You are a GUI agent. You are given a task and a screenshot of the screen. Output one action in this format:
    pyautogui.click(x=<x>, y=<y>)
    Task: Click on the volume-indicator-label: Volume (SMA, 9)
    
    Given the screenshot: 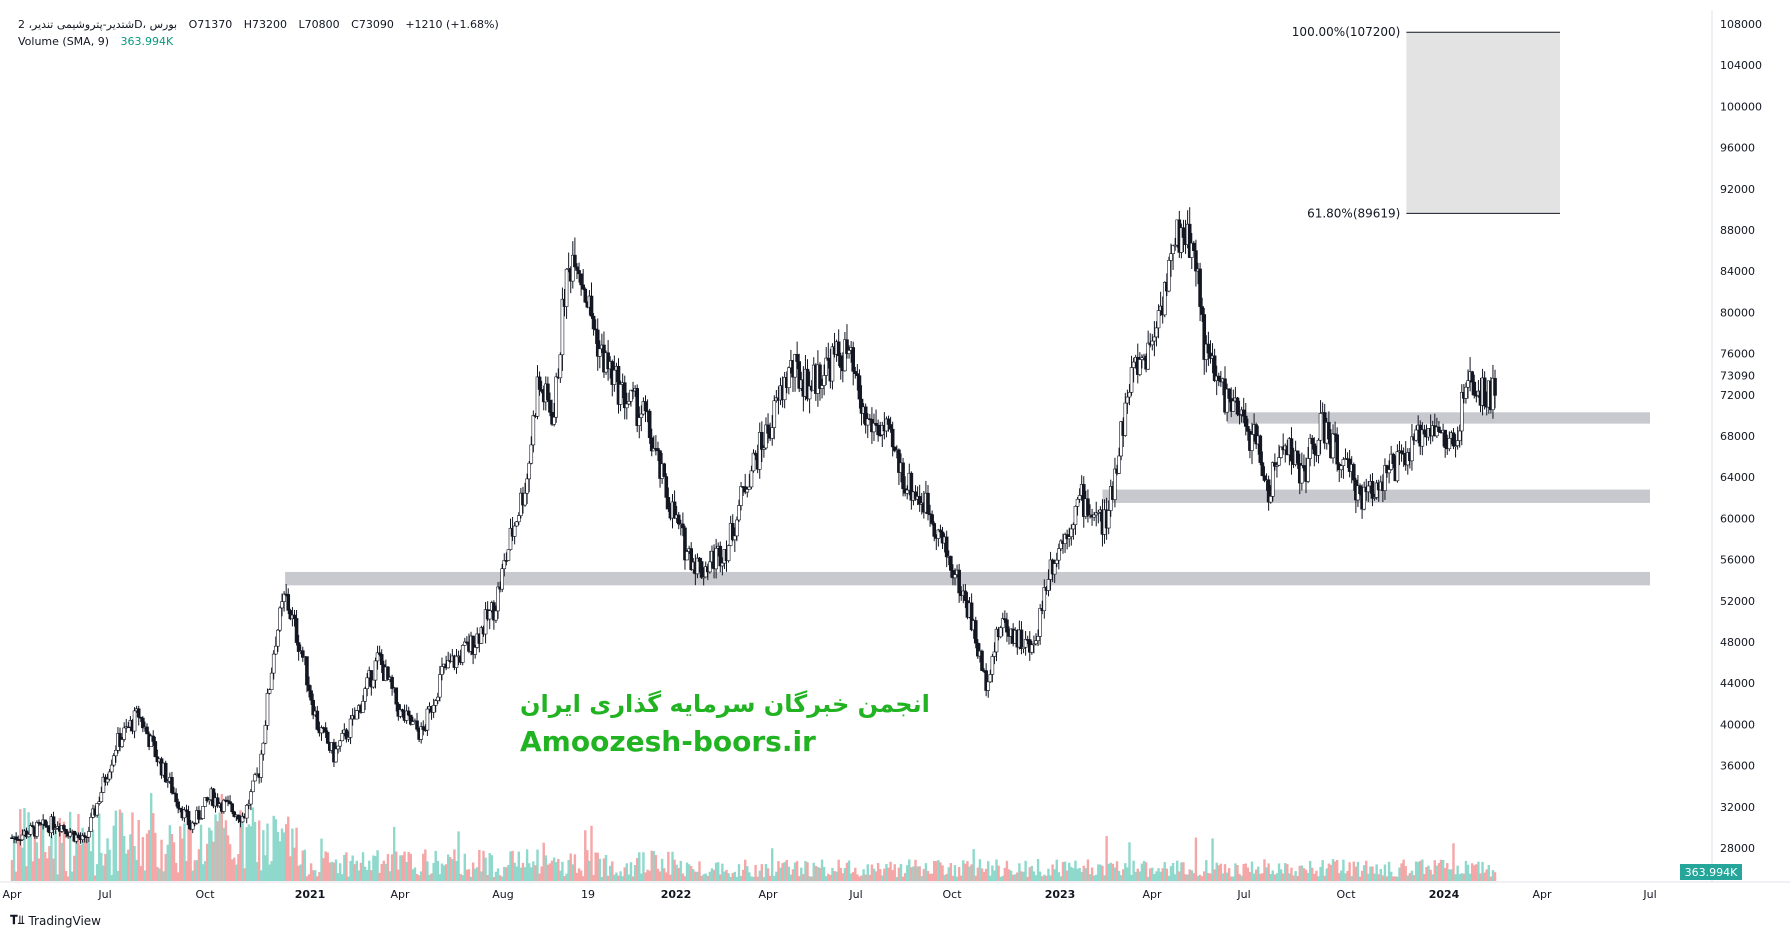 What is the action you would take?
    pyautogui.click(x=63, y=41)
    